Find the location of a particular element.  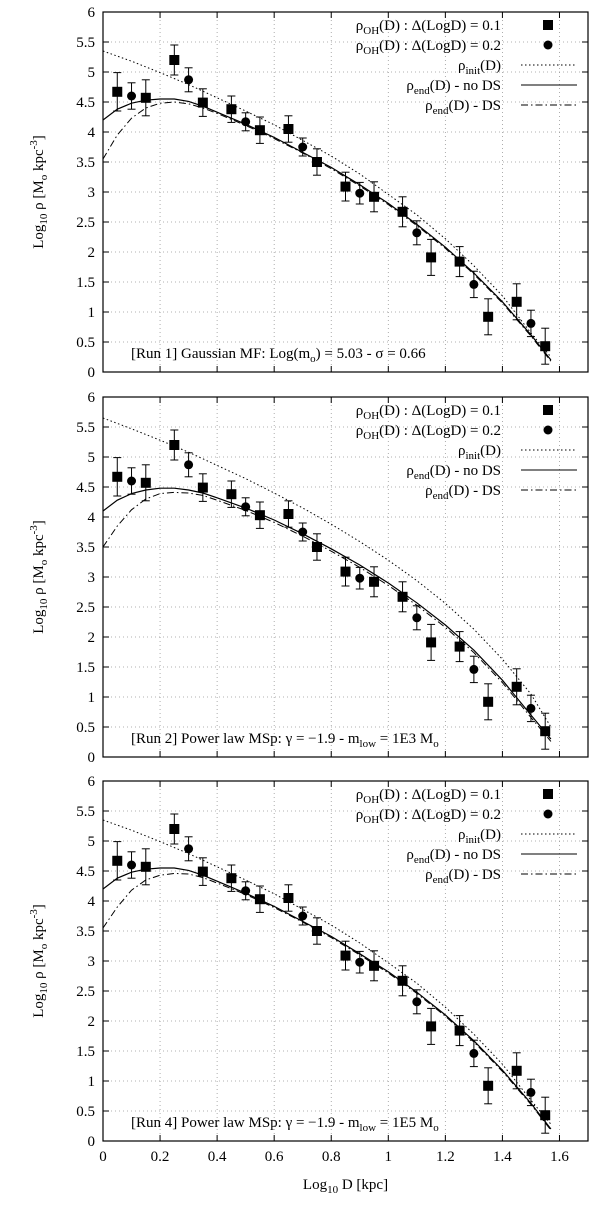

legend-label: ρOH(D) : Δ(LogD) = 0.1 is located at coordinates (428, 796).